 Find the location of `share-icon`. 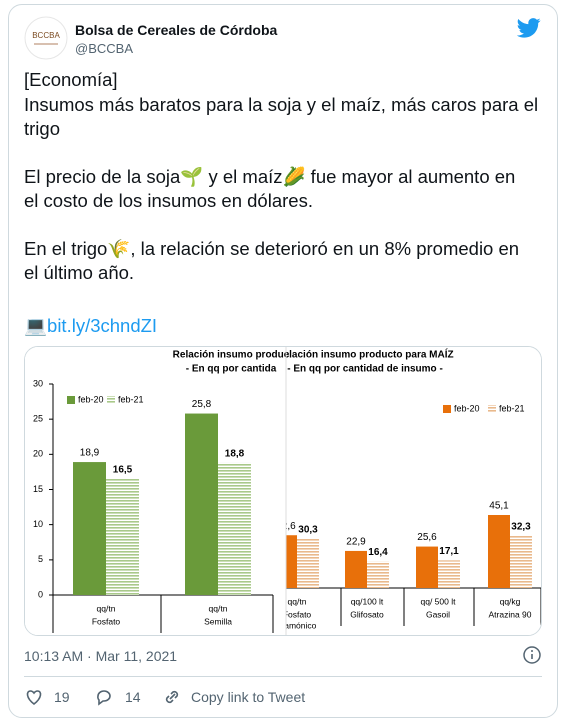

share-icon is located at coordinates (172, 697).